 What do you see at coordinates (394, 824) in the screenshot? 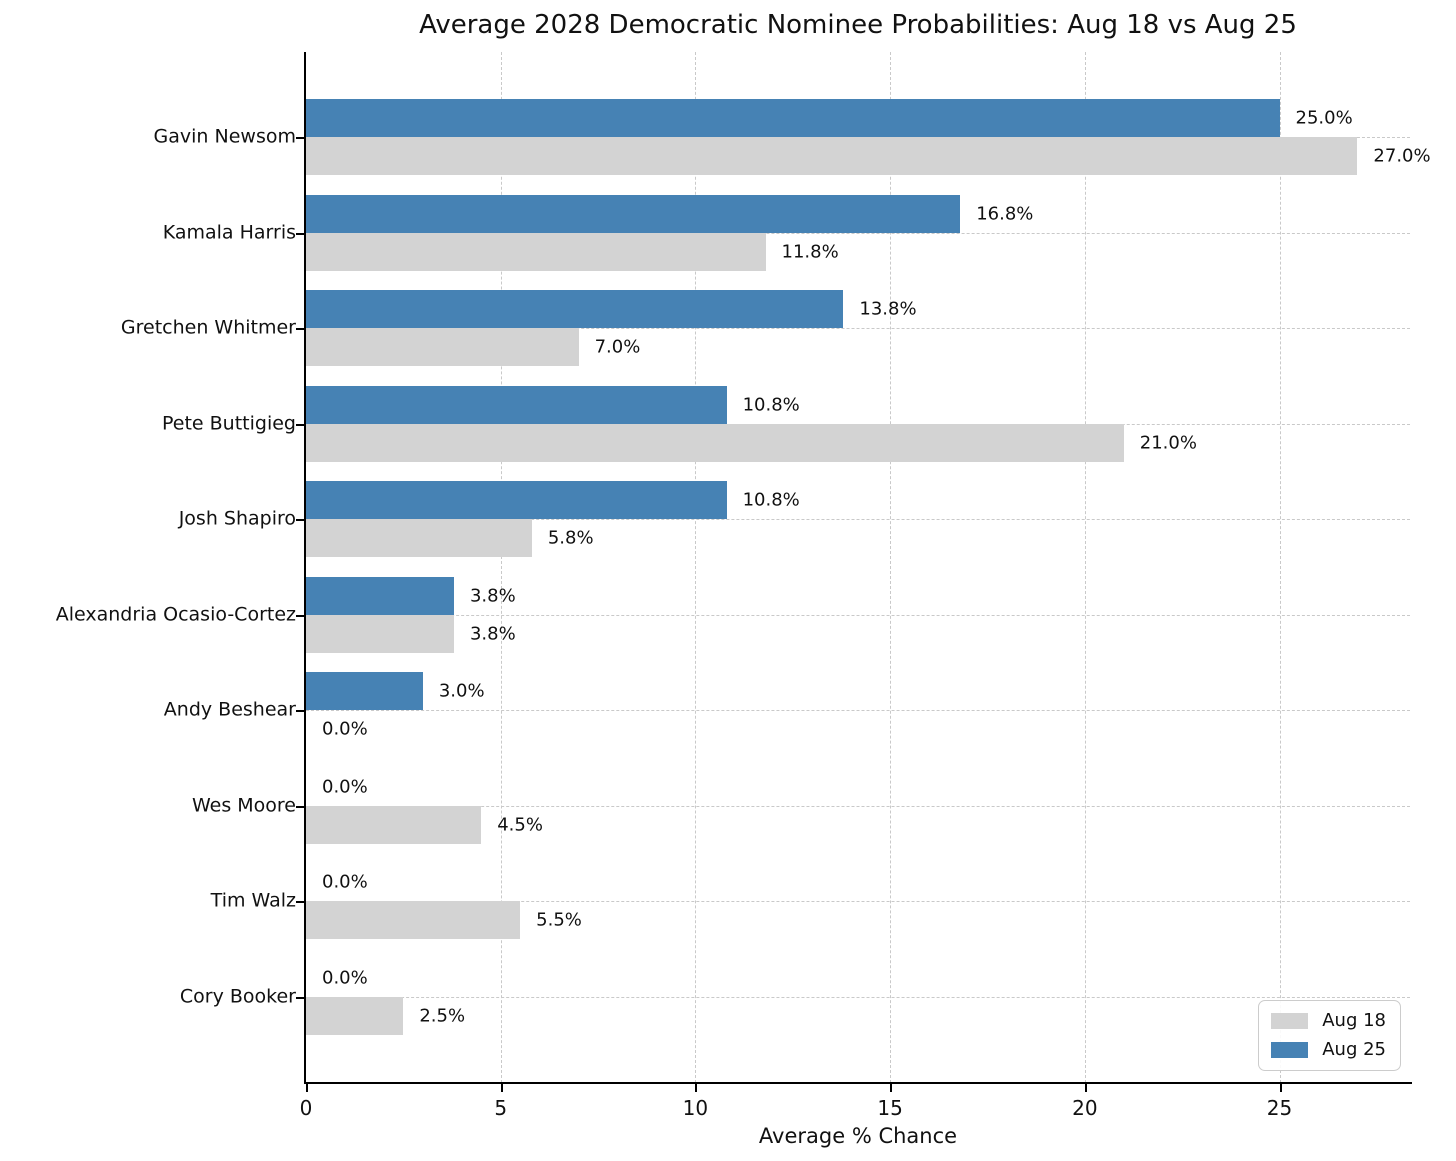
I see `bar-aug-18-wes-moore` at bounding box center [394, 824].